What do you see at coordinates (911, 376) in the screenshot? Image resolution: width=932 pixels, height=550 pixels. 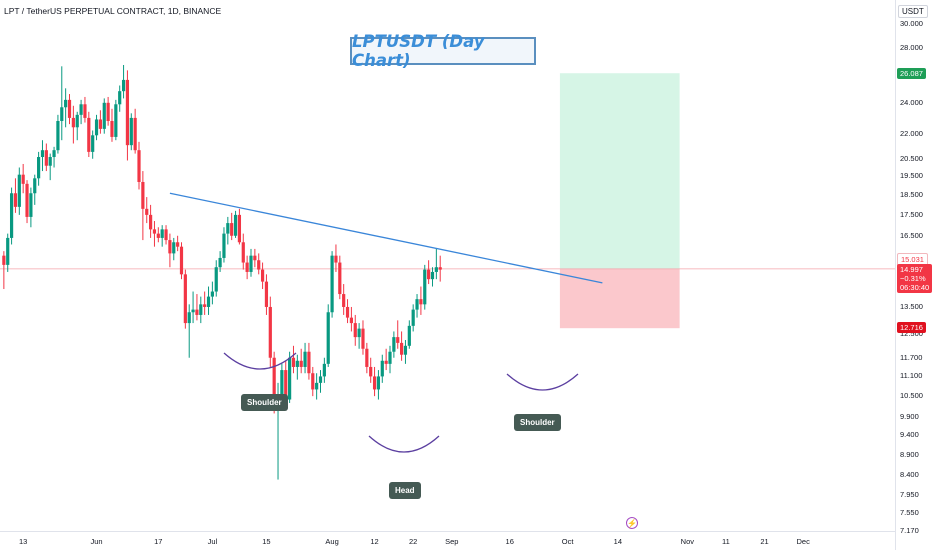 I see `price-tick: 11.100` at bounding box center [911, 376].